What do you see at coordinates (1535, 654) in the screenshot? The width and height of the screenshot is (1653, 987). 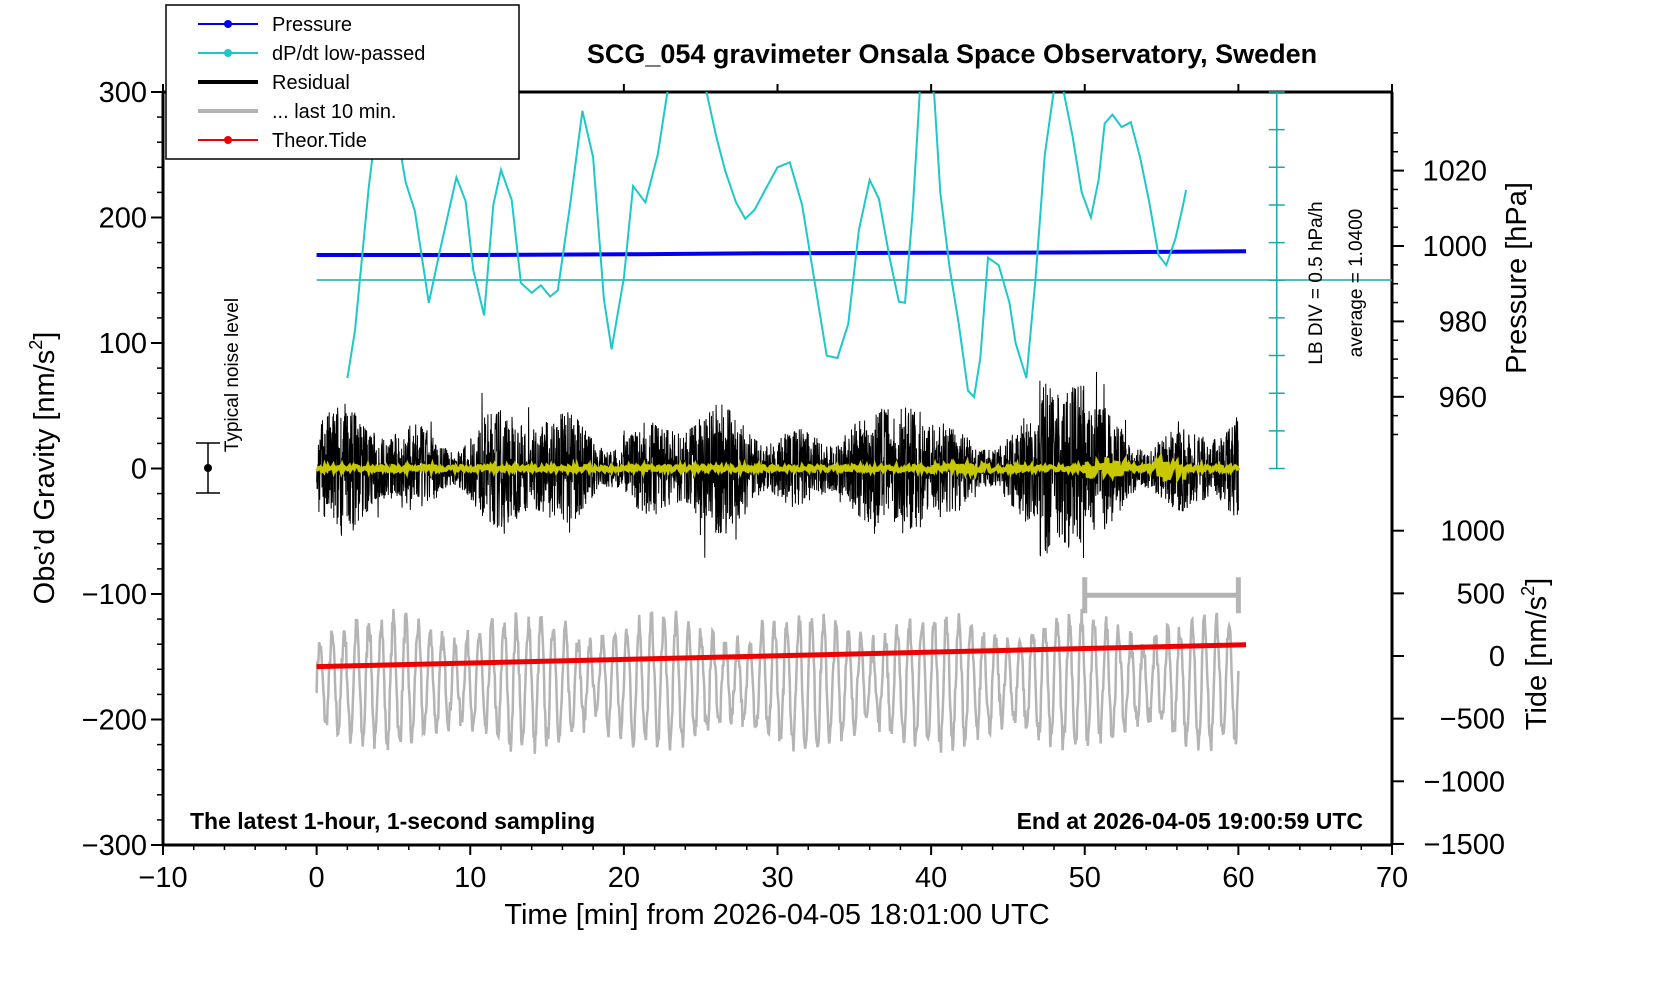 I see `y-axis-label-tide: Tide [nm/s2]` at bounding box center [1535, 654].